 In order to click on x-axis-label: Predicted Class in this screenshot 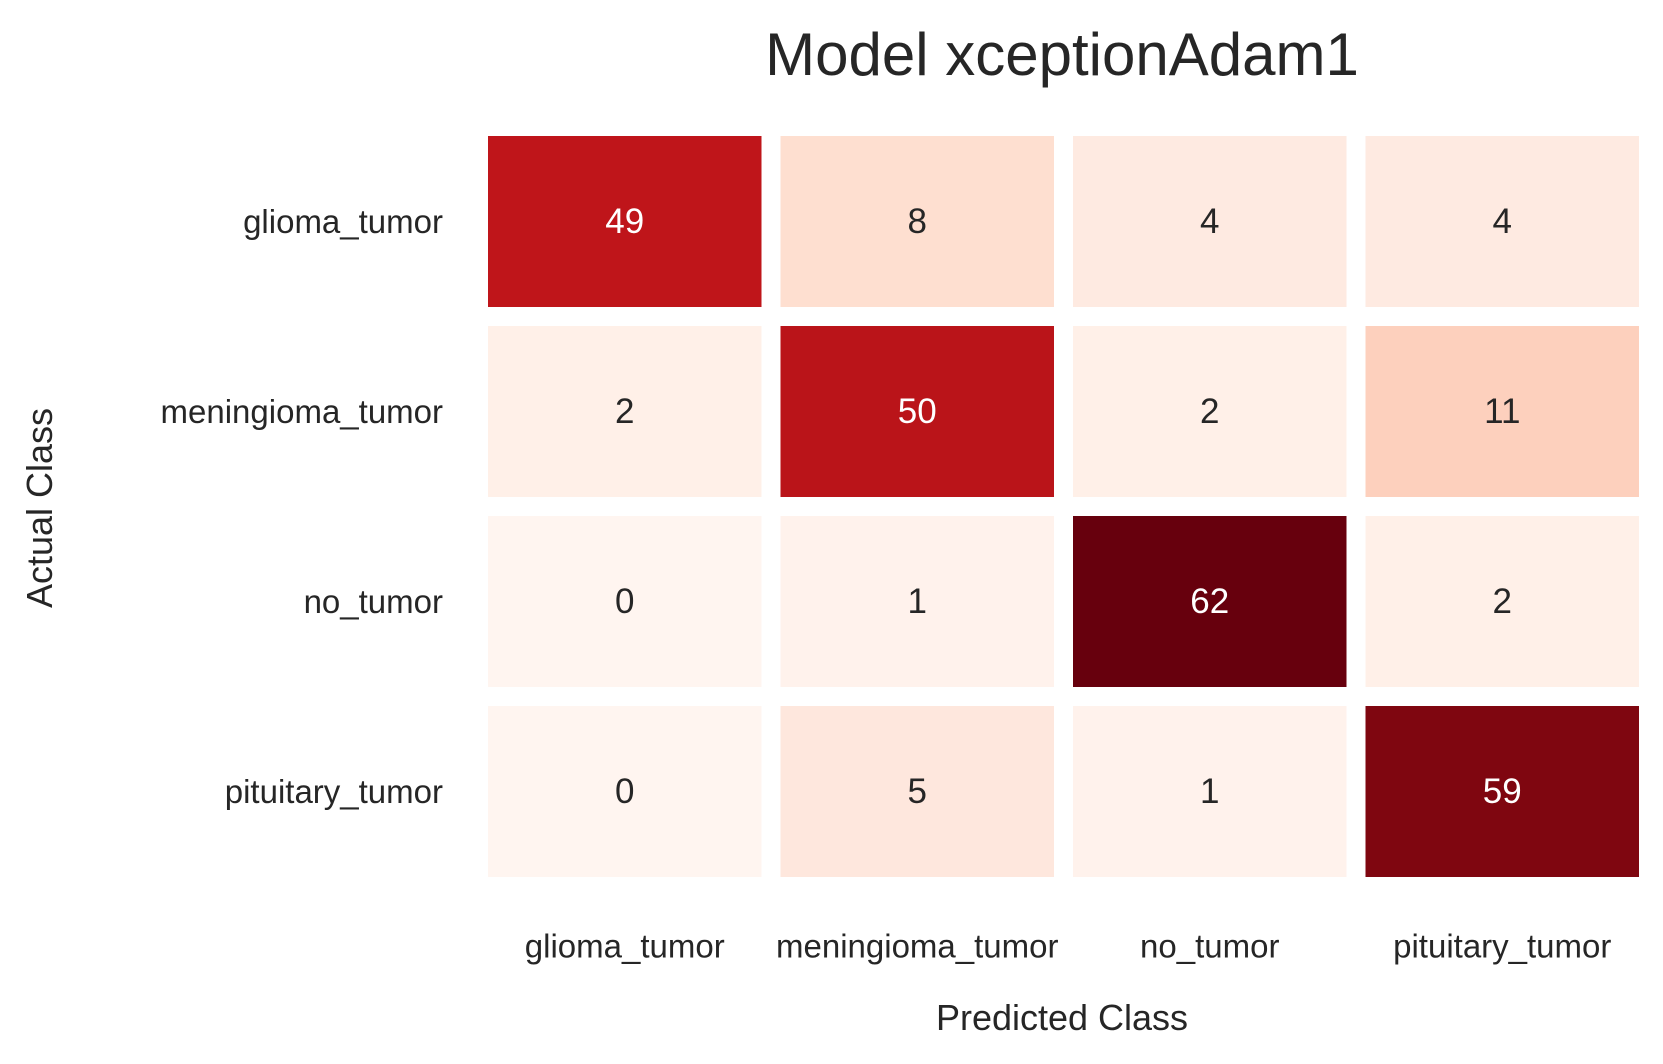, I will do `click(1062, 1017)`.